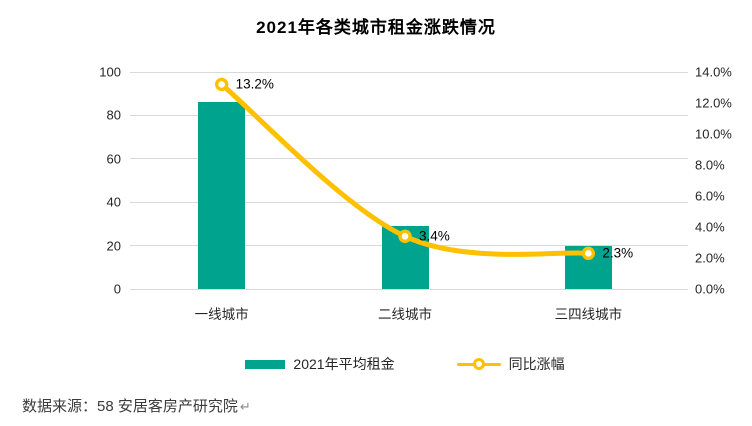 Image resolution: width=752 pixels, height=426 pixels. I want to click on source-note-text: 数据来源：58 安居客房产研究院, so click(130, 406).